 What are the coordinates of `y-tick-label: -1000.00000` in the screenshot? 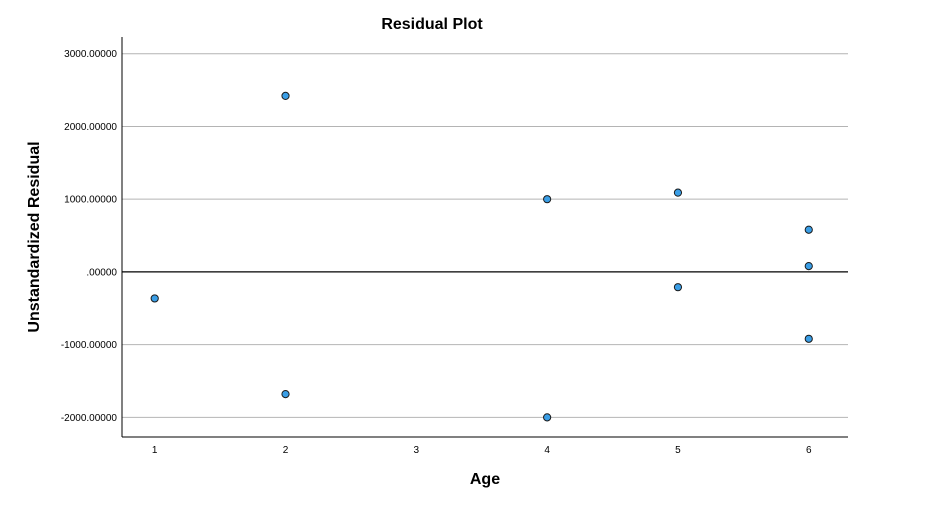 It's located at (89, 345).